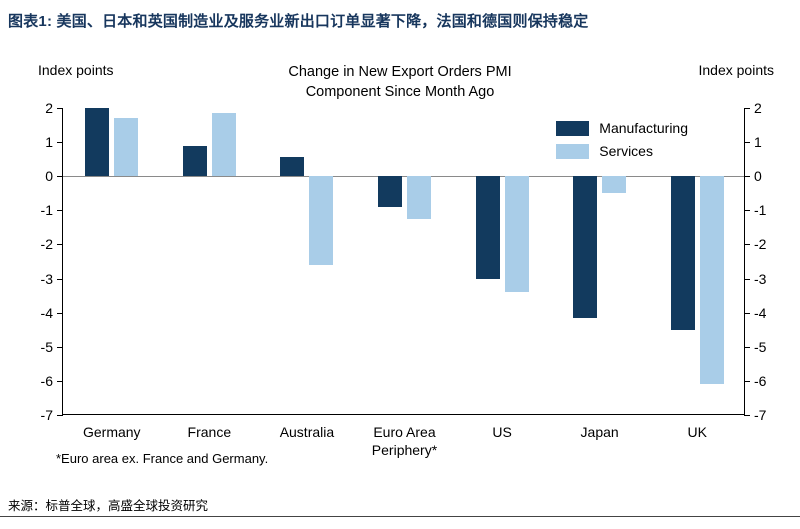 This screenshot has width=800, height=529. What do you see at coordinates (111, 432) in the screenshot?
I see `category-label: Germany` at bounding box center [111, 432].